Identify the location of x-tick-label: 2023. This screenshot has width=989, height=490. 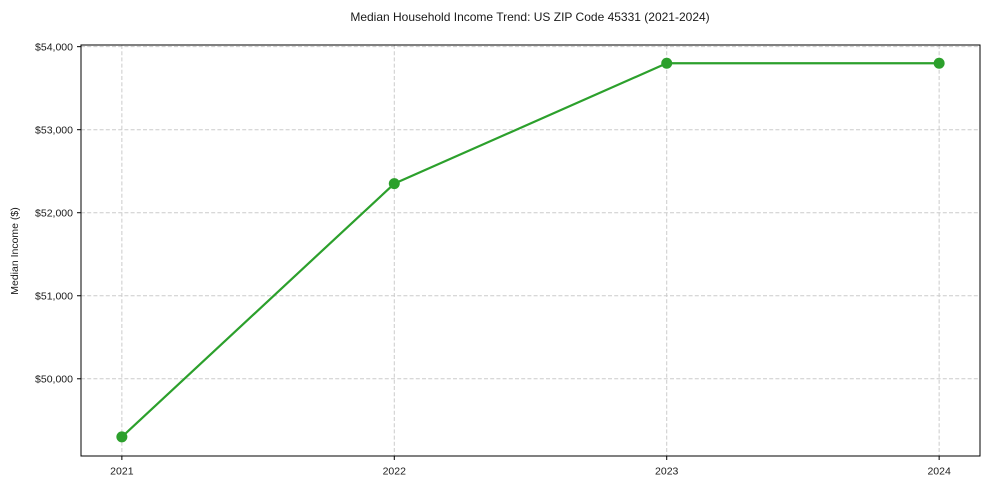
(667, 472).